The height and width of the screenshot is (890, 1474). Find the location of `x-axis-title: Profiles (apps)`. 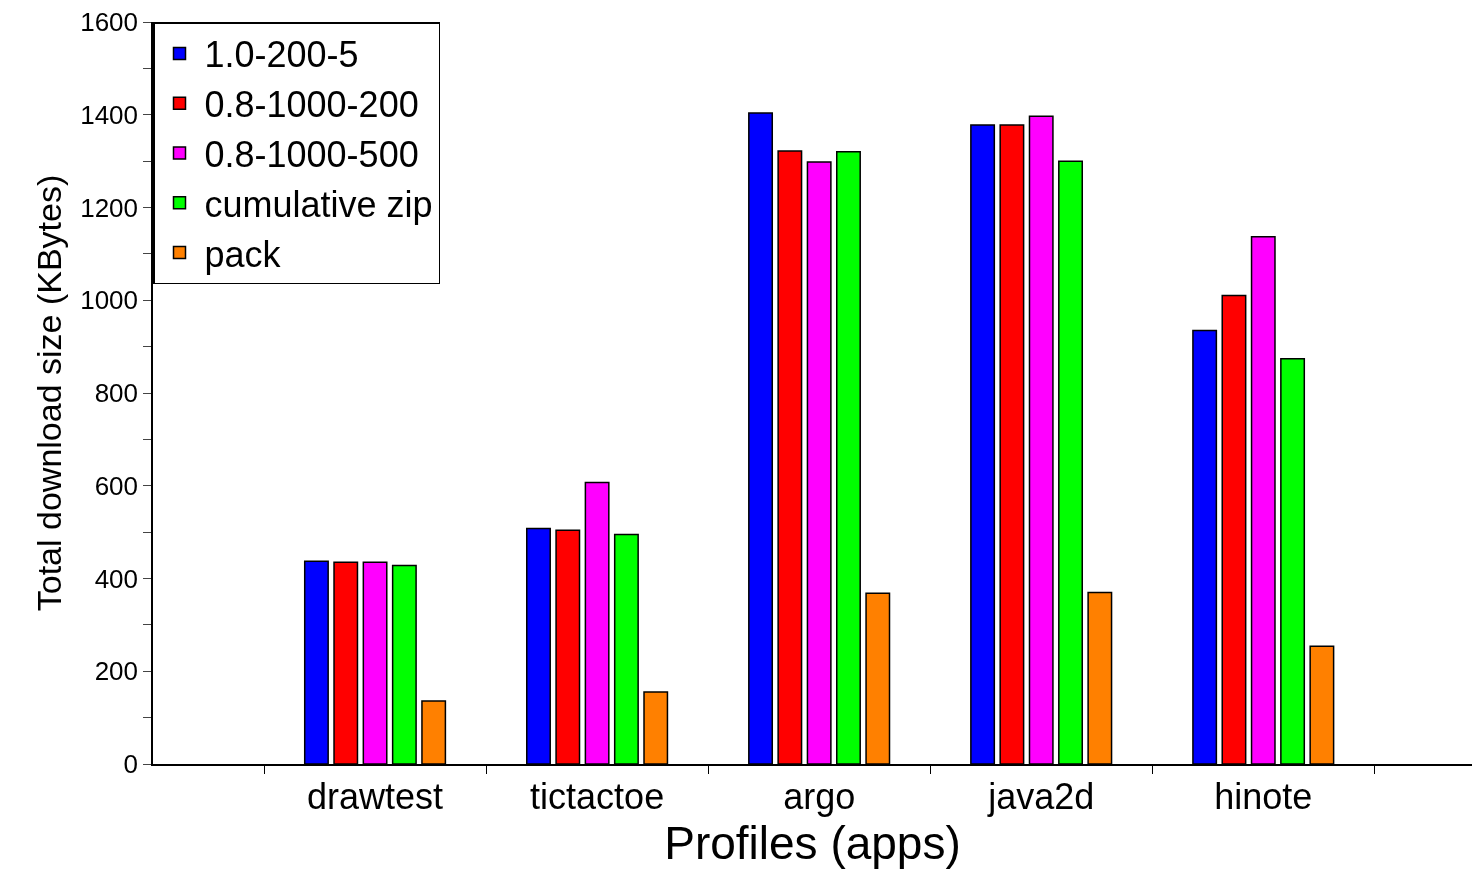

x-axis-title: Profiles (apps) is located at coordinates (812, 842).